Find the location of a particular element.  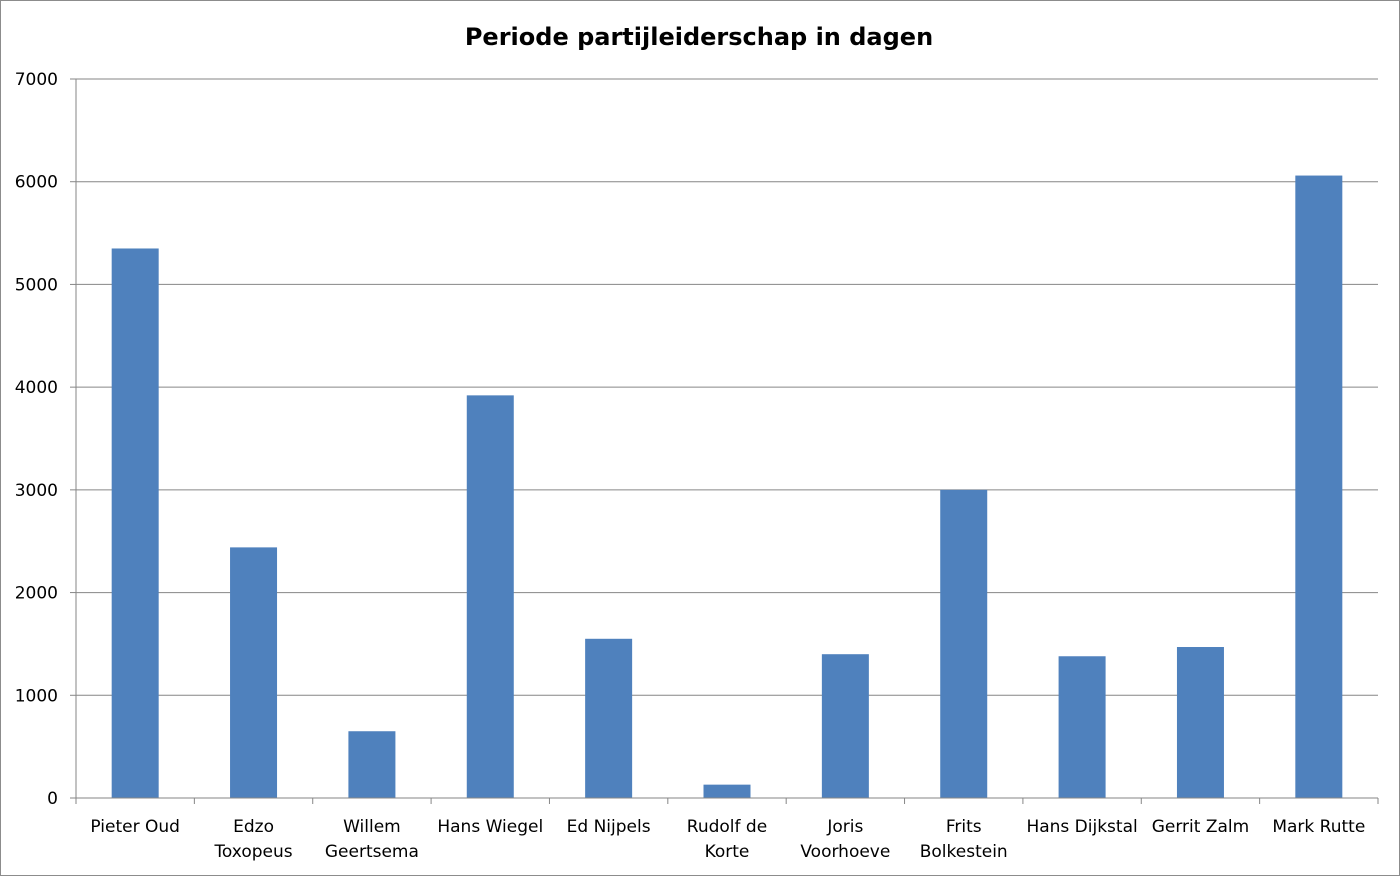

x-tick-label-line: Willem is located at coordinates (372, 827).